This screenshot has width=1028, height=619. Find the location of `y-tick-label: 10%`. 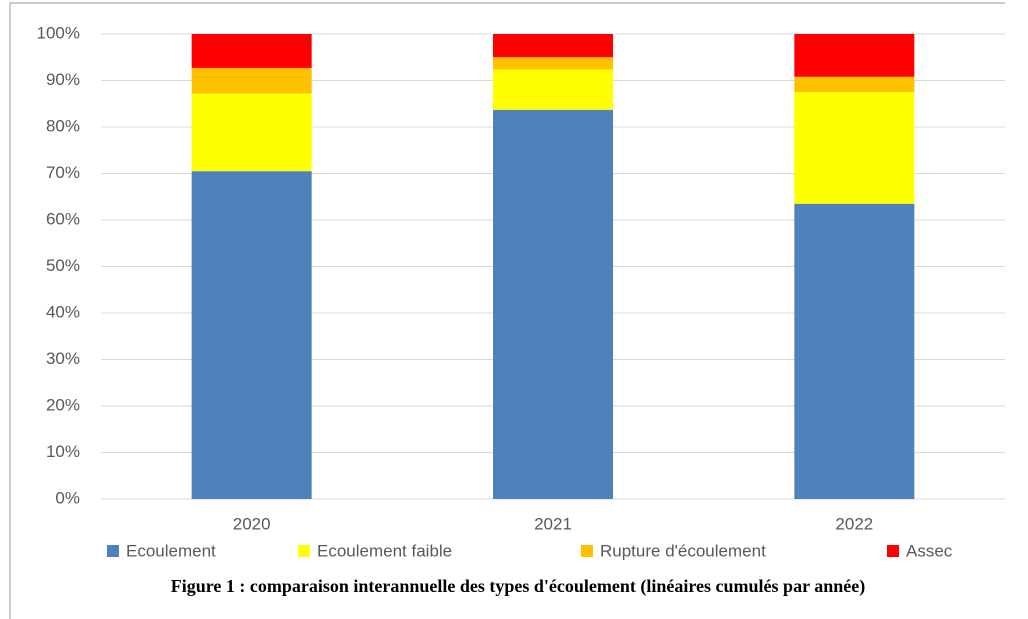

y-tick-label: 10% is located at coordinates (63, 451).